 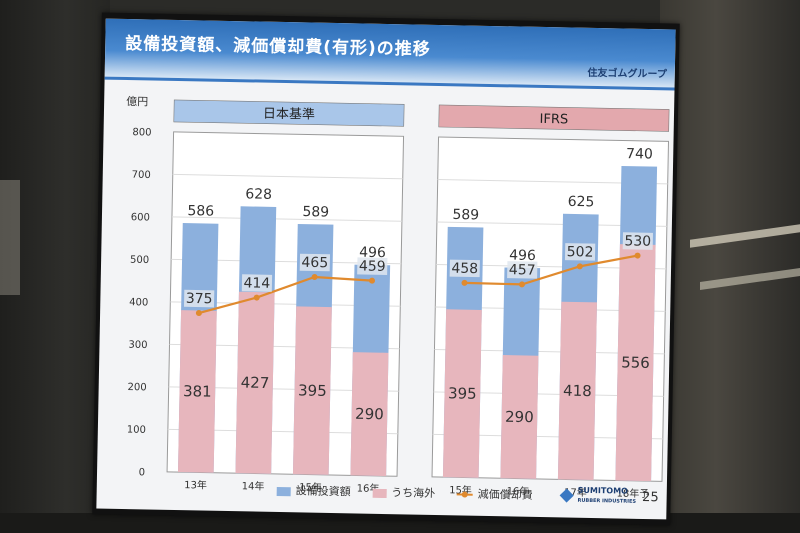 What do you see at coordinates (315, 212) in the screenshot?
I see `label-capex-0-2: 589` at bounding box center [315, 212].